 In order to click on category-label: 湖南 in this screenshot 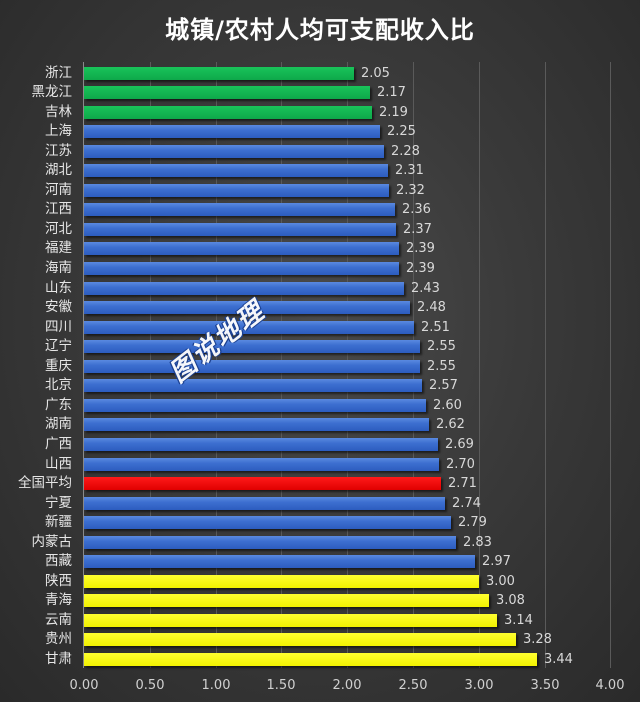, I will do `click(58, 424)`.